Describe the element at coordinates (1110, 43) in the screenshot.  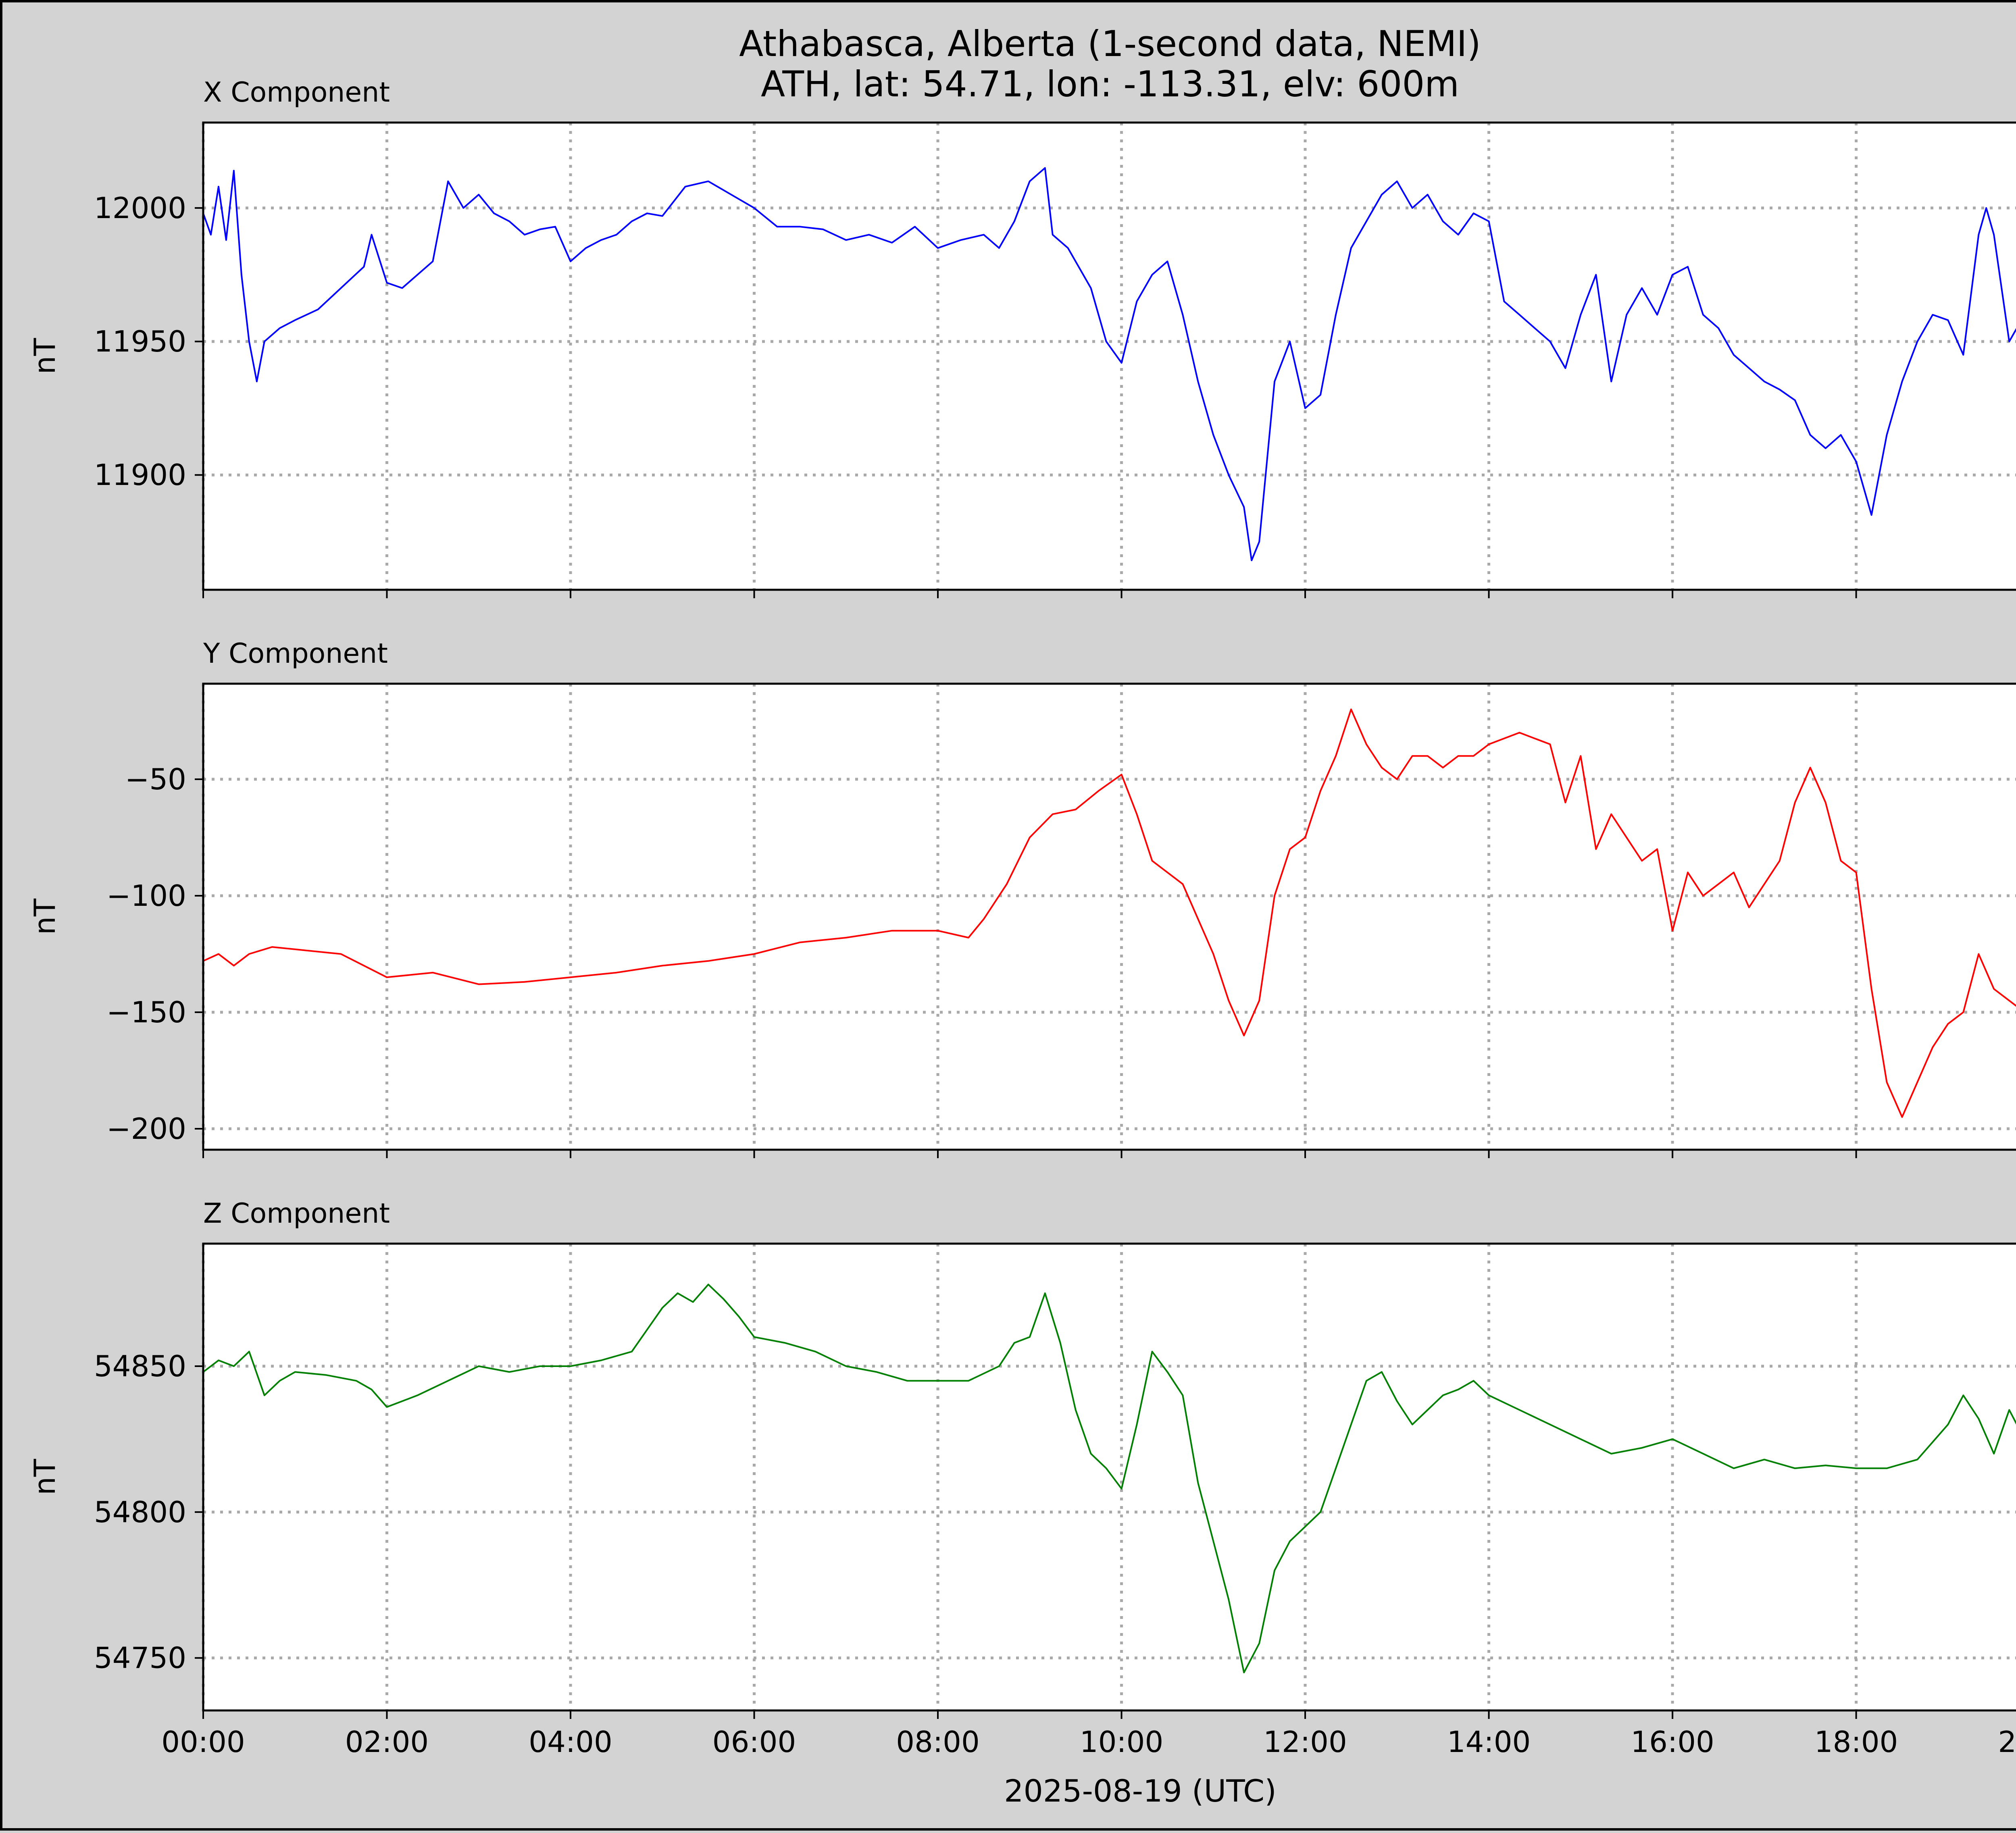
I see `chart-title-line1: Athabasca, Alberta (1-second data, NEMI)` at that location.